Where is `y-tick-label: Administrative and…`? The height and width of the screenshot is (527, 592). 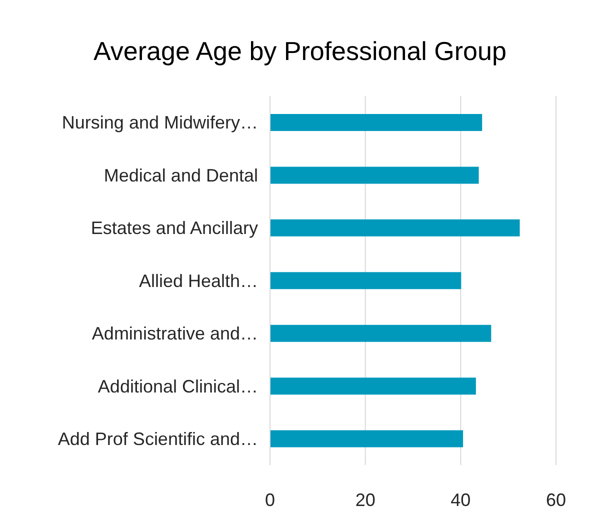
y-tick-label: Administrative and… is located at coordinates (175, 334).